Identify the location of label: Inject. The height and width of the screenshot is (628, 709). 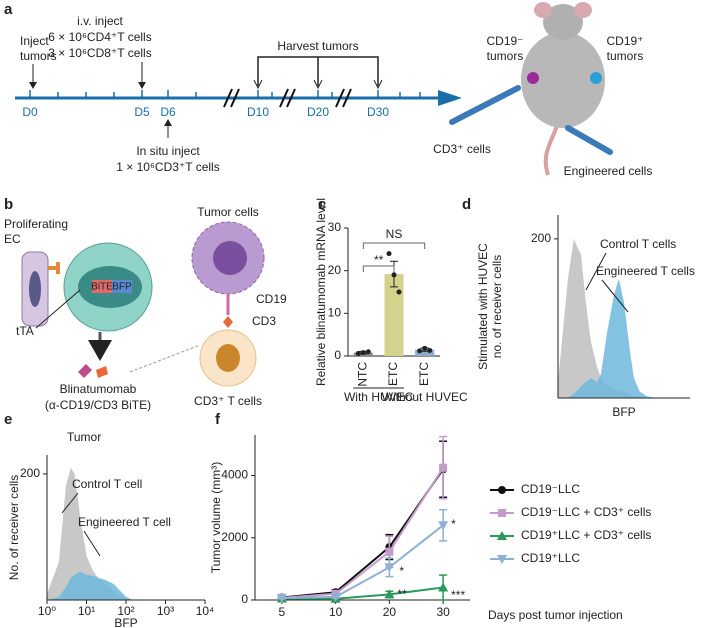
(34, 41).